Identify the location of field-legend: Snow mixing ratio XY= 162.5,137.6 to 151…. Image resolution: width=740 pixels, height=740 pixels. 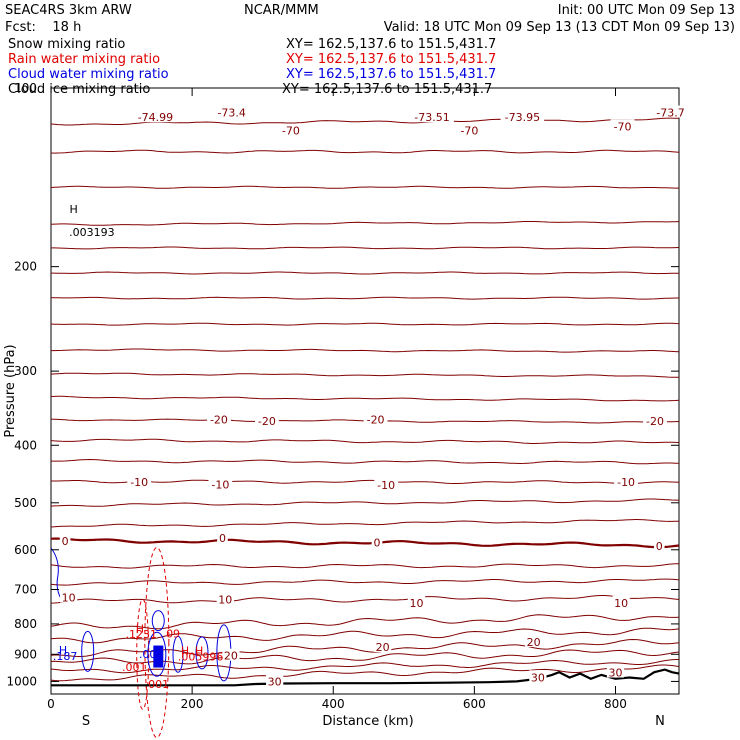
(252, 67).